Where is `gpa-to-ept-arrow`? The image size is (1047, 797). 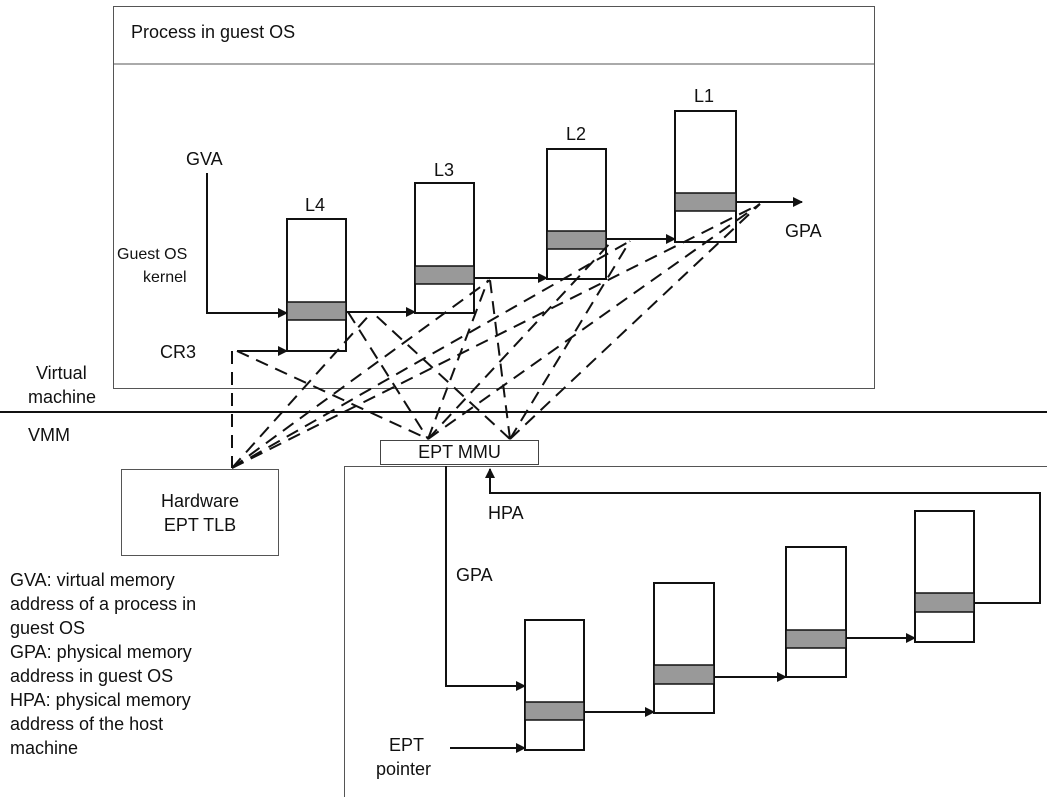 gpa-to-ept-arrow is located at coordinates (485, 578).